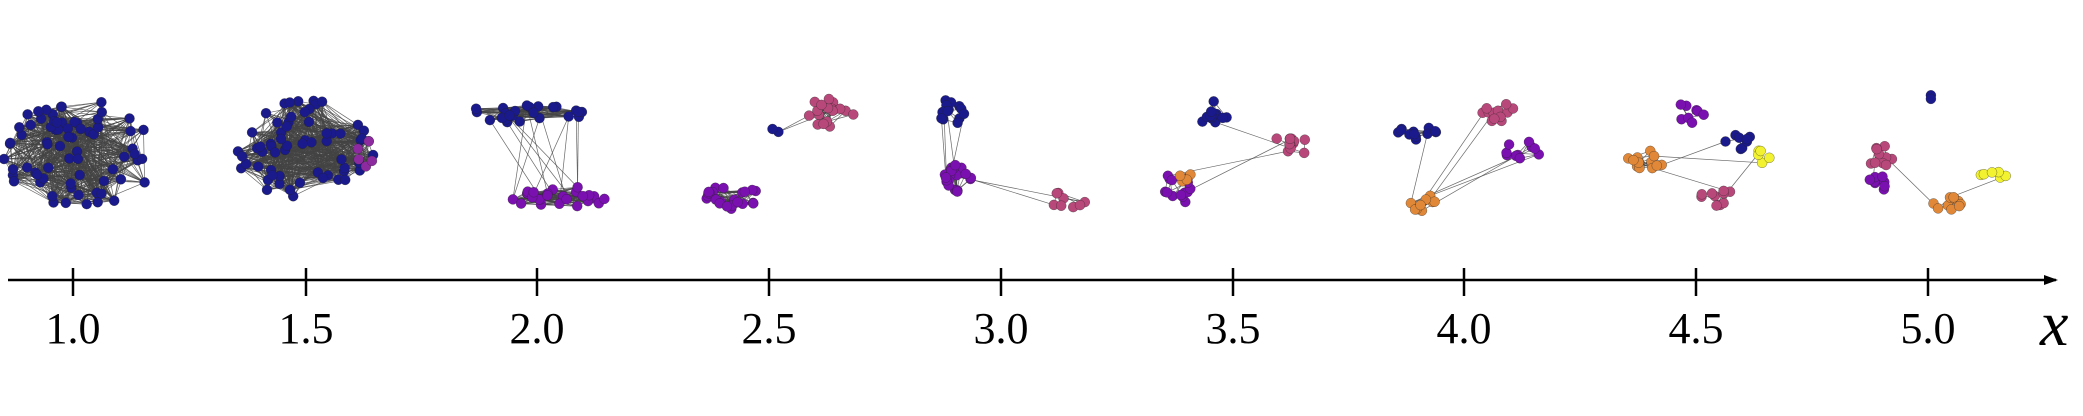 The image size is (2083, 416). What do you see at coordinates (1233, 328) in the screenshot?
I see `x-tick-label: 3.5` at bounding box center [1233, 328].